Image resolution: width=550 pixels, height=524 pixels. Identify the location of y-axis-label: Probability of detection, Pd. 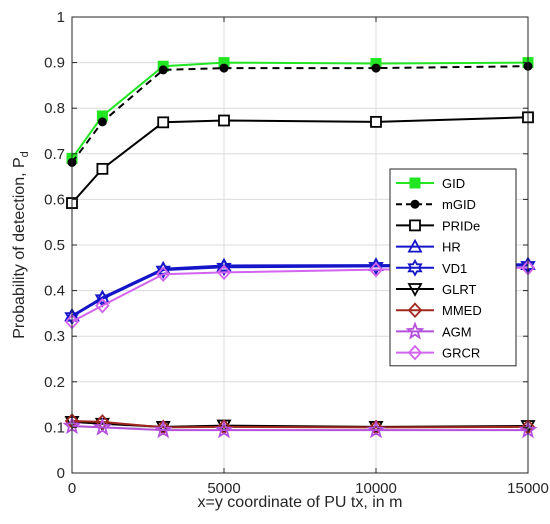
(21, 245).